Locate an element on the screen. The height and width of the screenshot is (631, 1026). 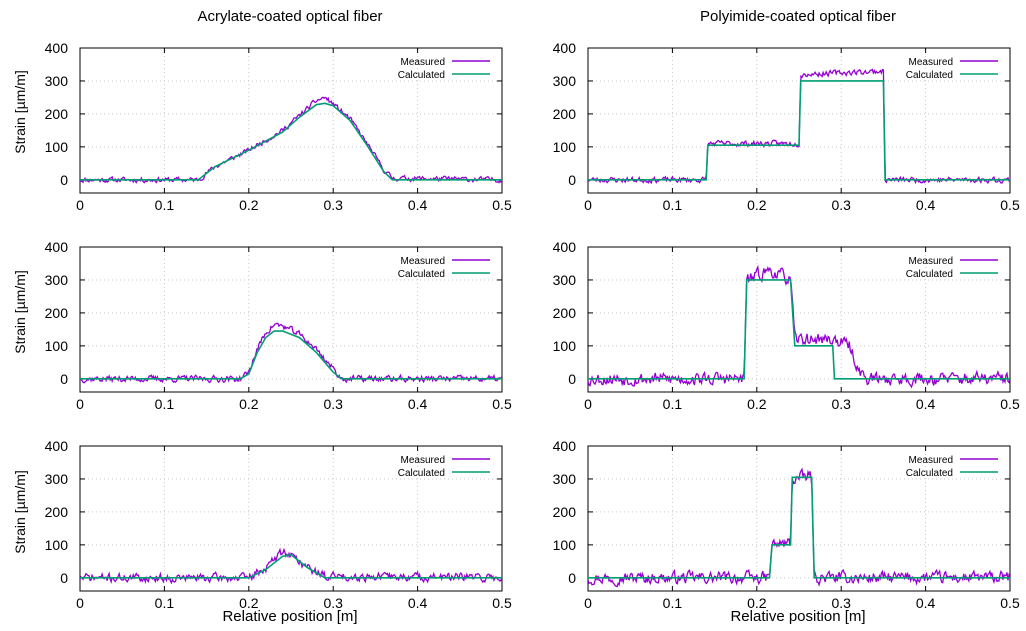
x-axis-label-left: Relative position [m] is located at coordinates (290, 616).